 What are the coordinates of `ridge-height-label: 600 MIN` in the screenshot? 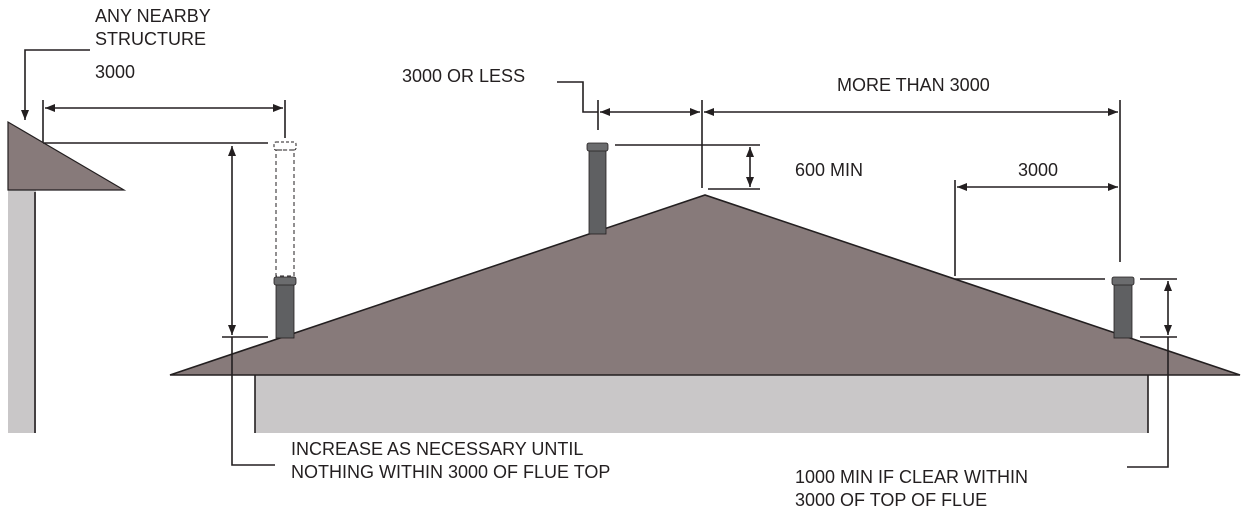 It's located at (829, 170).